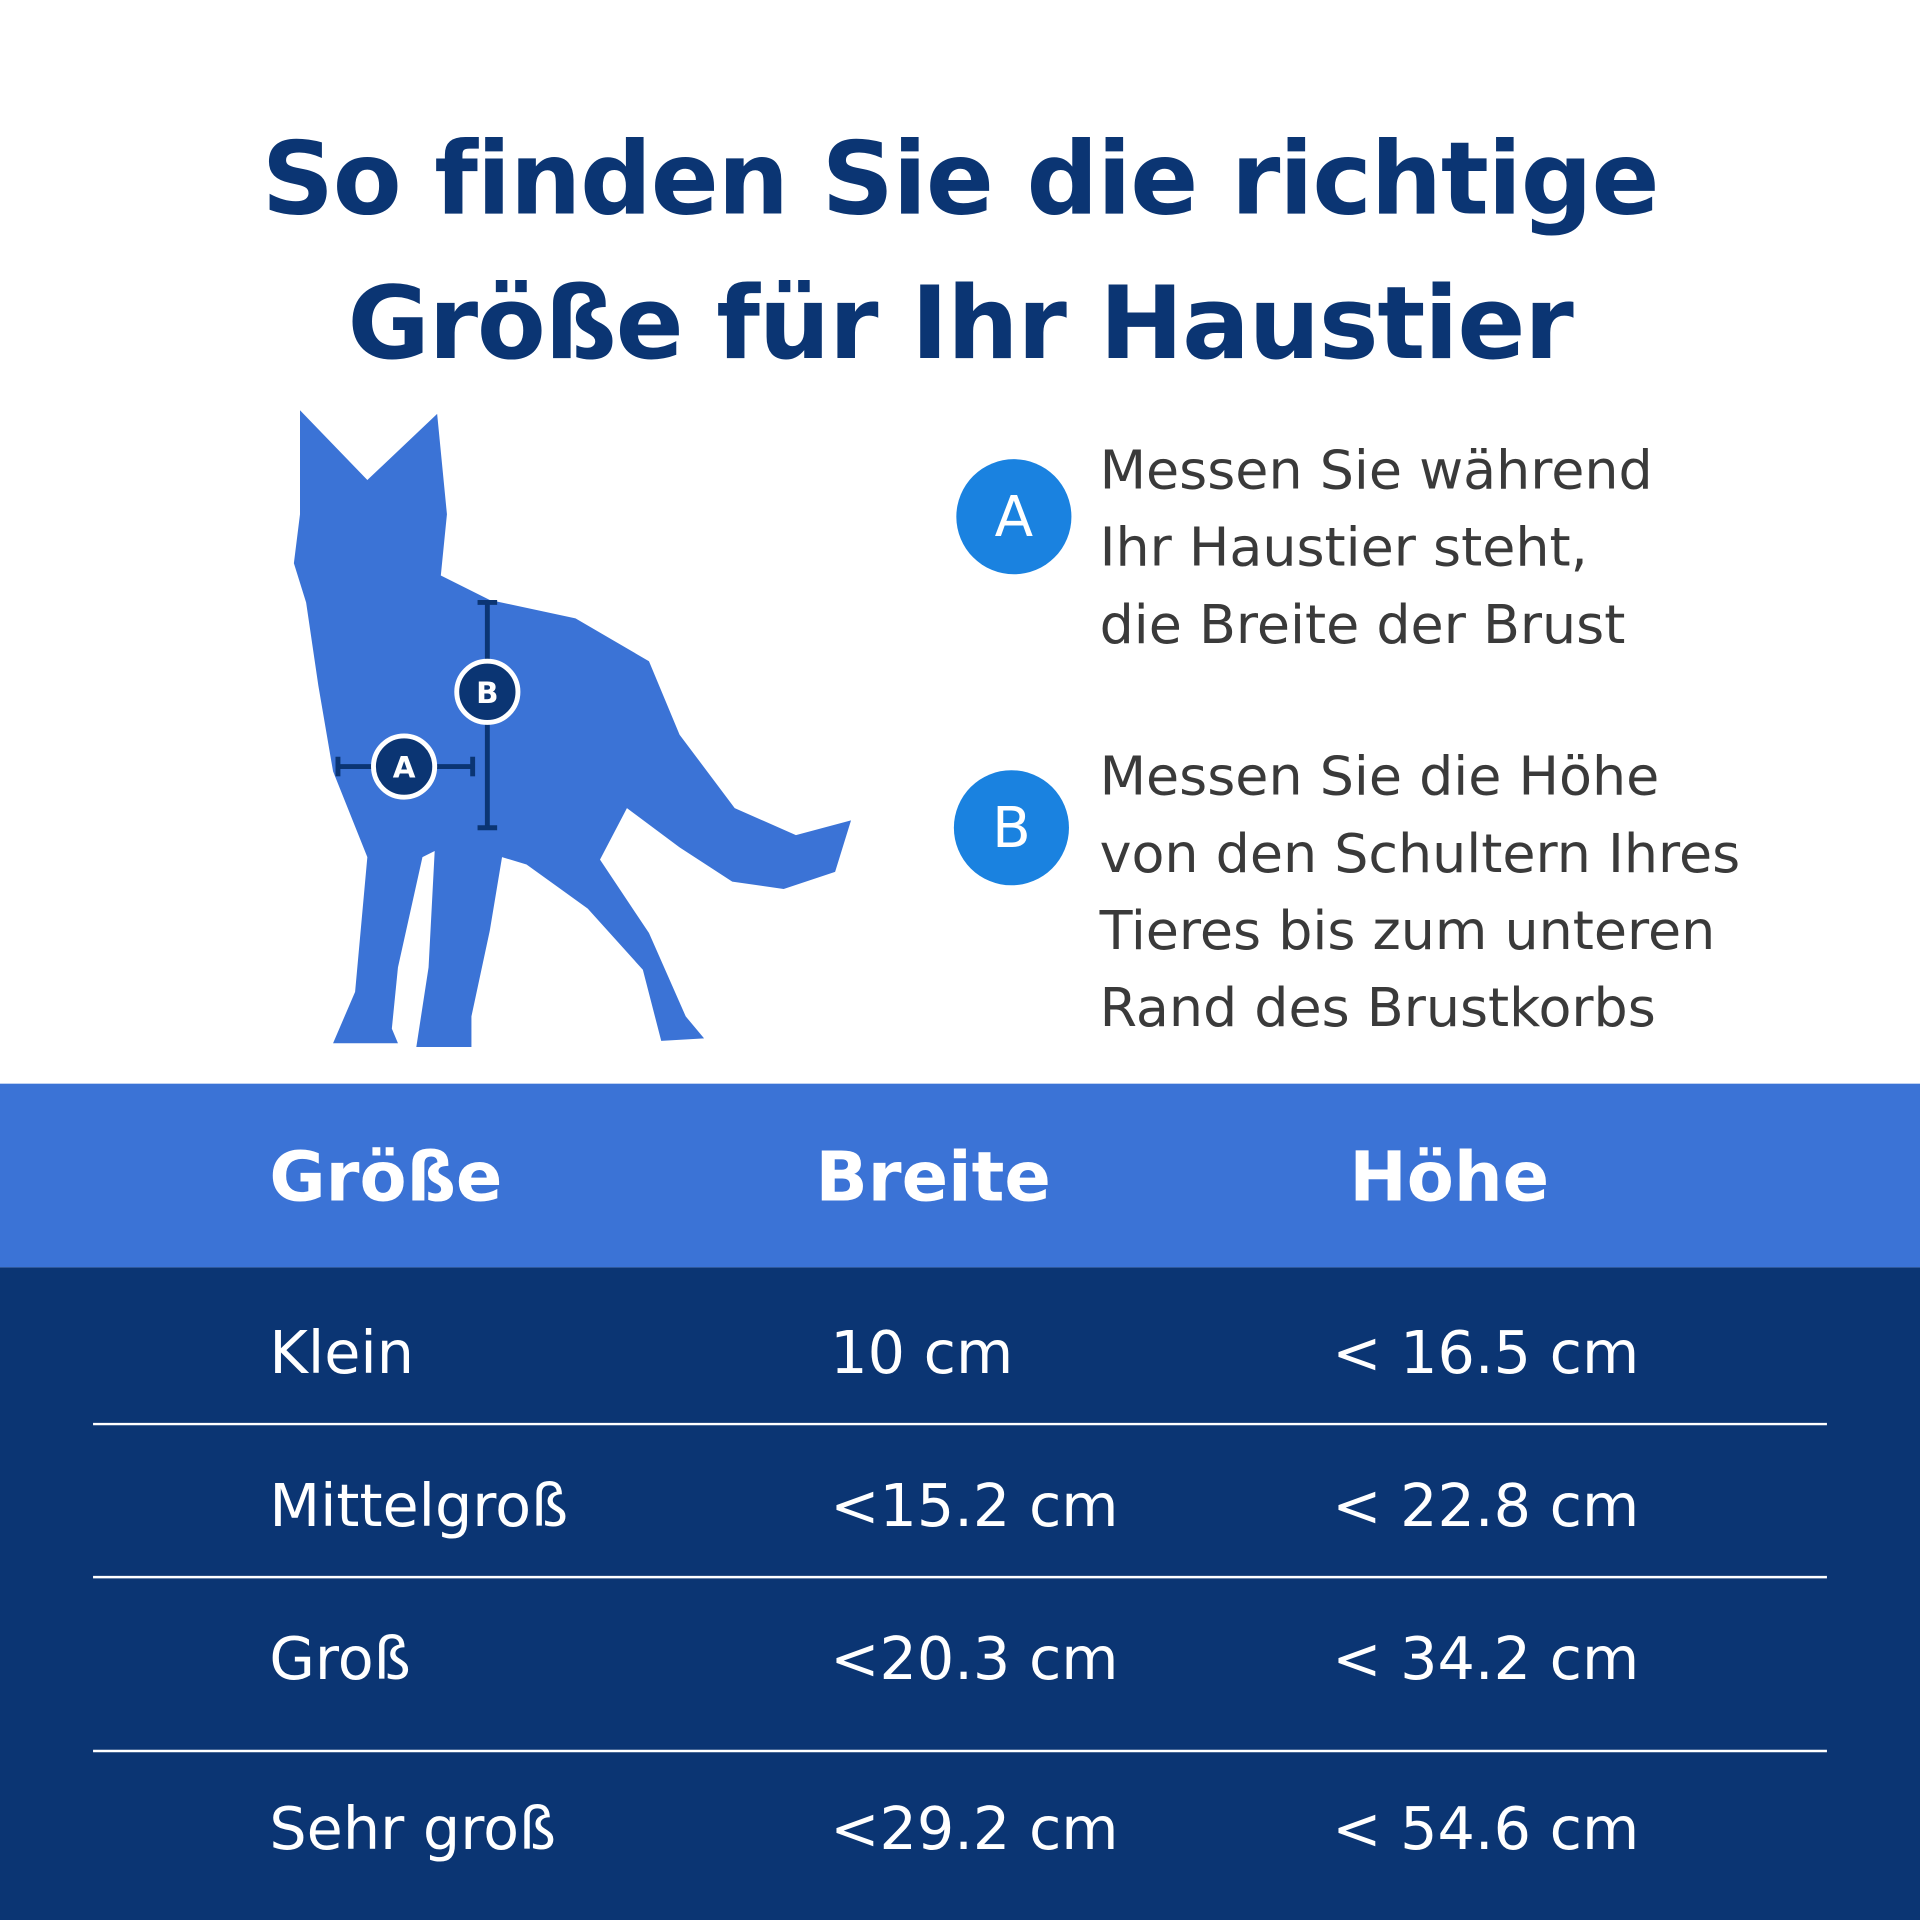  I want to click on instruction-line: Ihr Haustier steht,, so click(1344, 547).